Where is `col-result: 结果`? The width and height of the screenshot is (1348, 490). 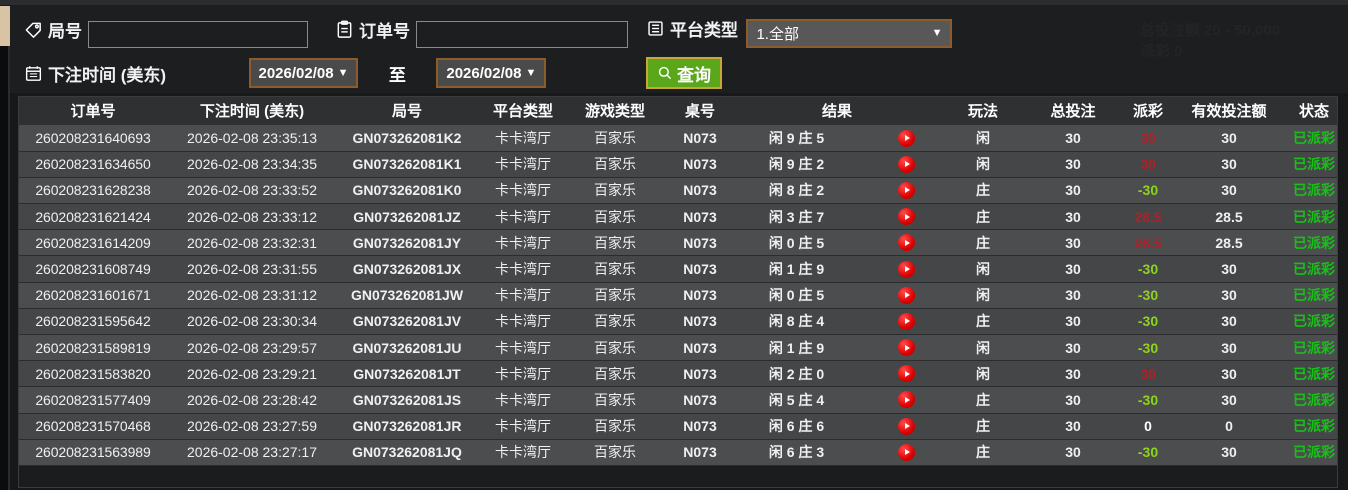
col-result: 结果 is located at coordinates (837, 111).